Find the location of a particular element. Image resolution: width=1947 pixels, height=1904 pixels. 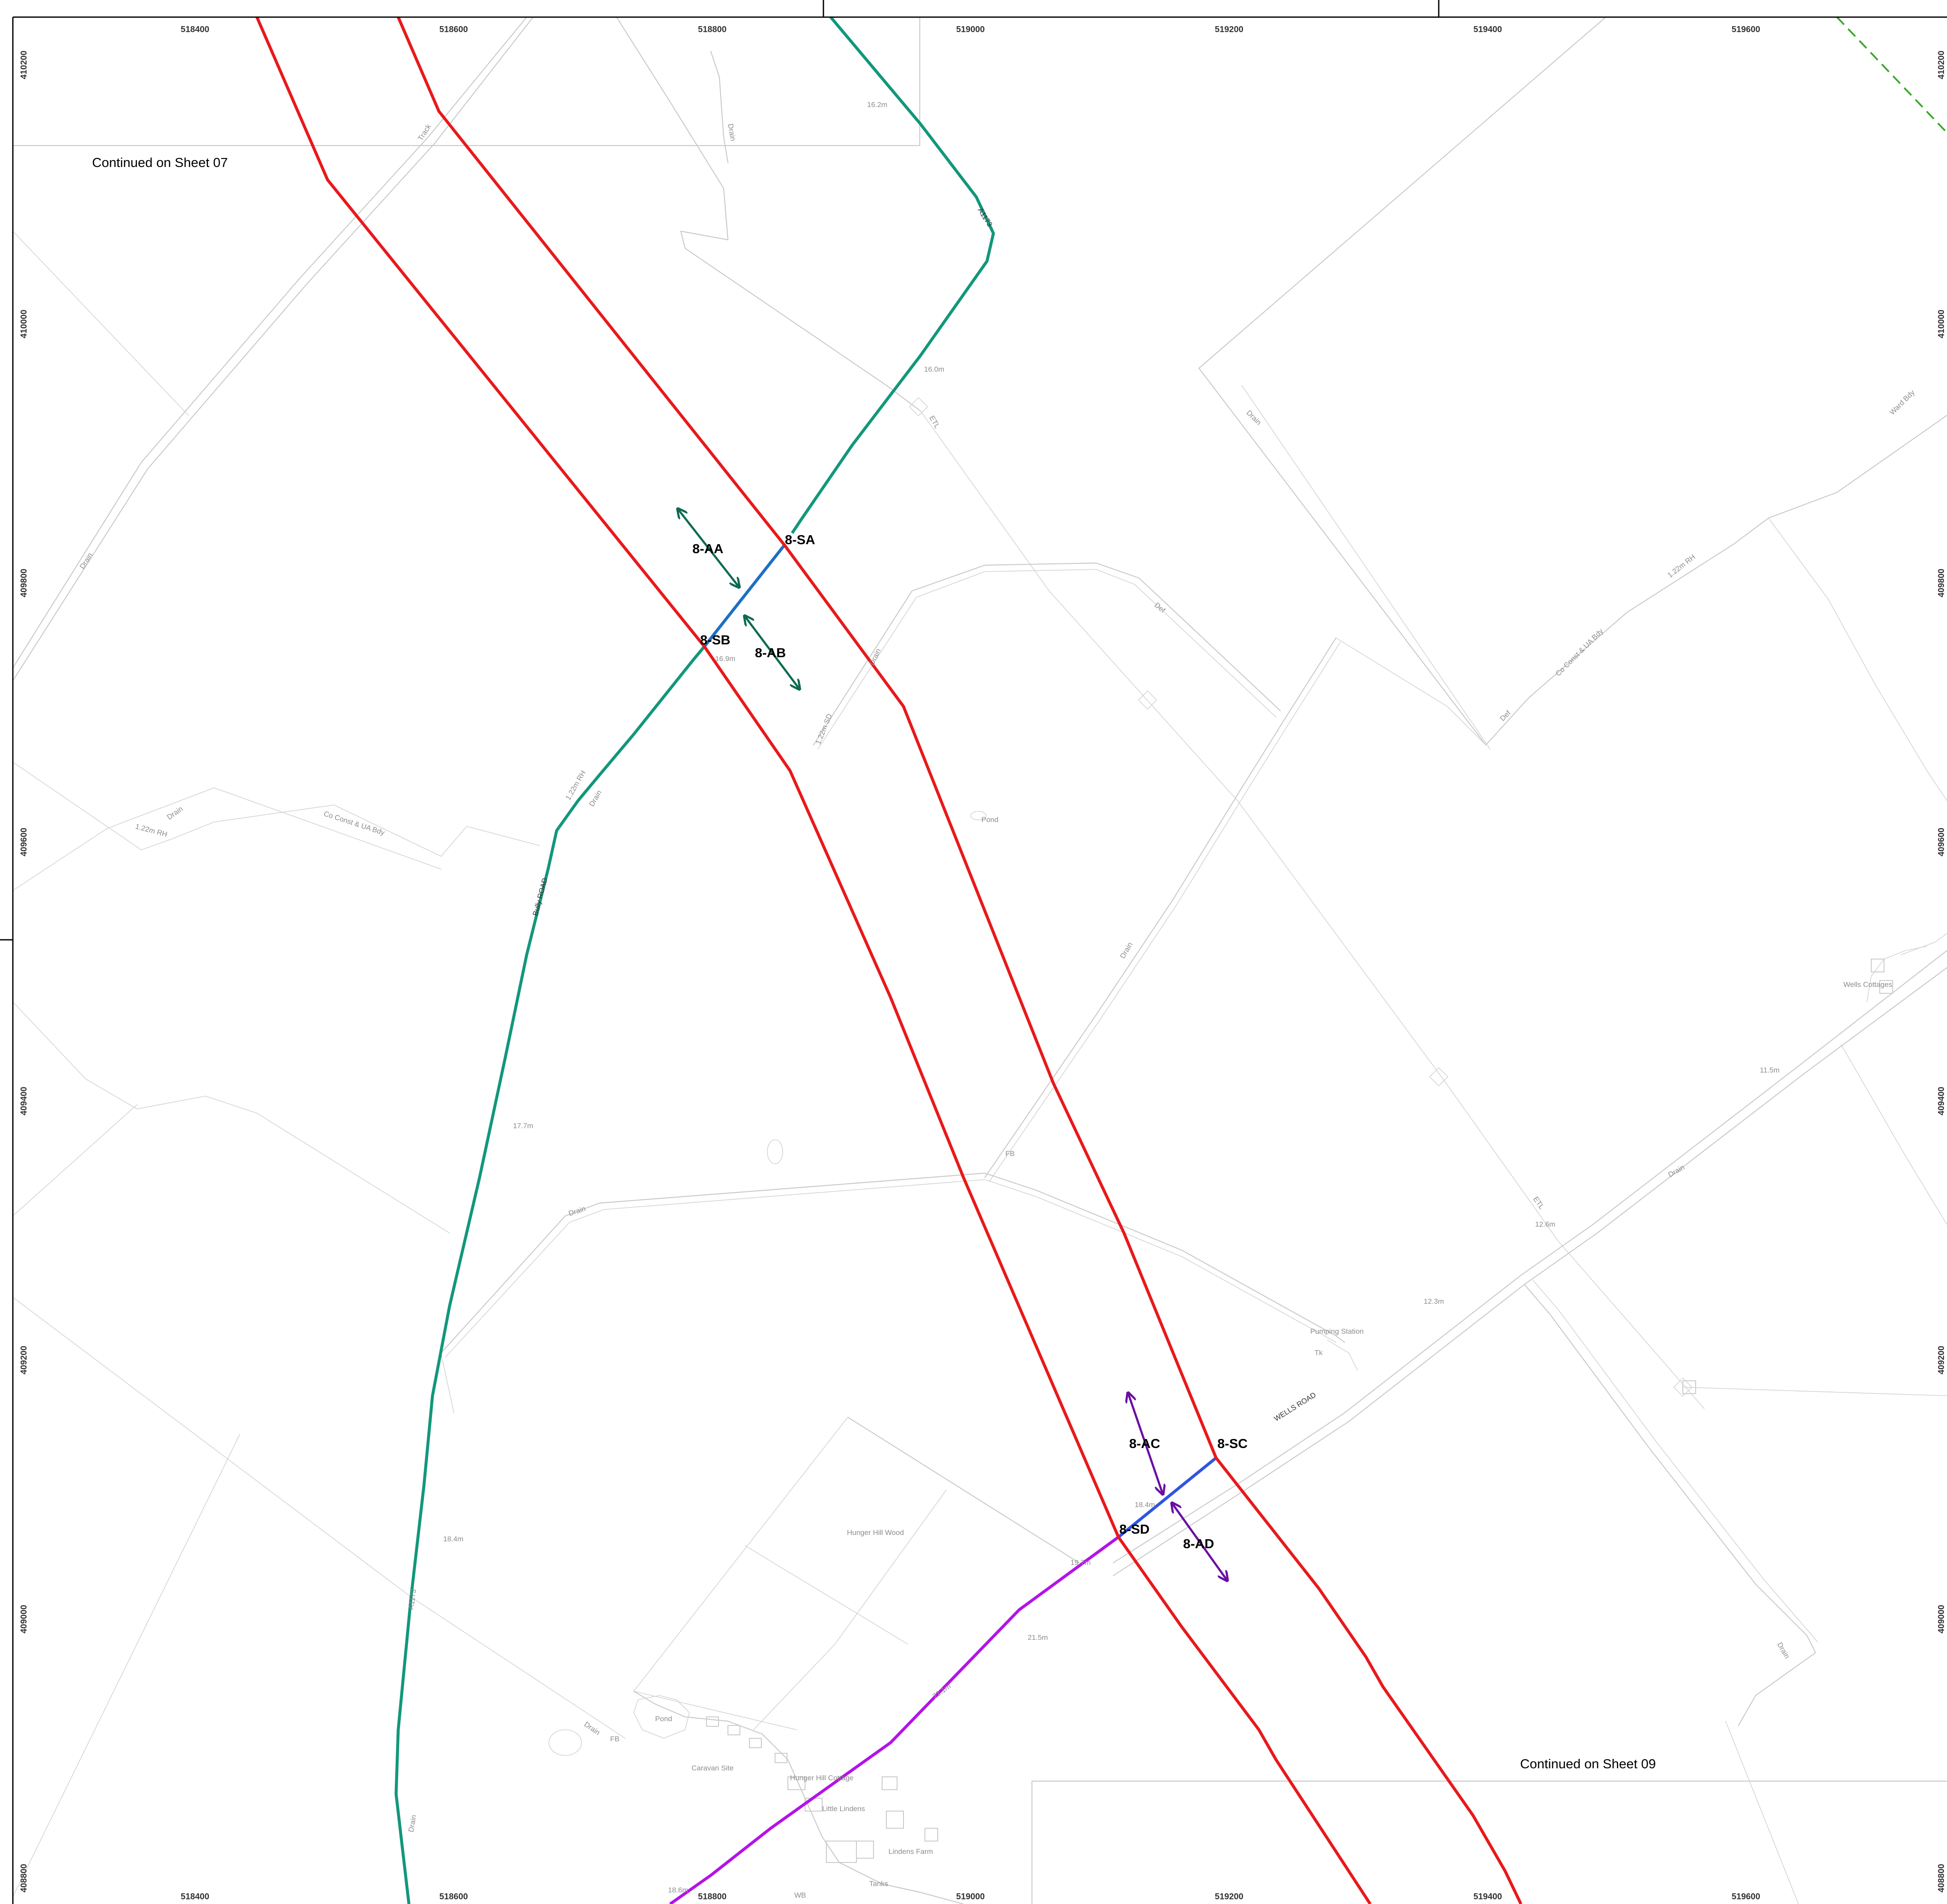

drain-east-south is located at coordinates (1894, 1134).